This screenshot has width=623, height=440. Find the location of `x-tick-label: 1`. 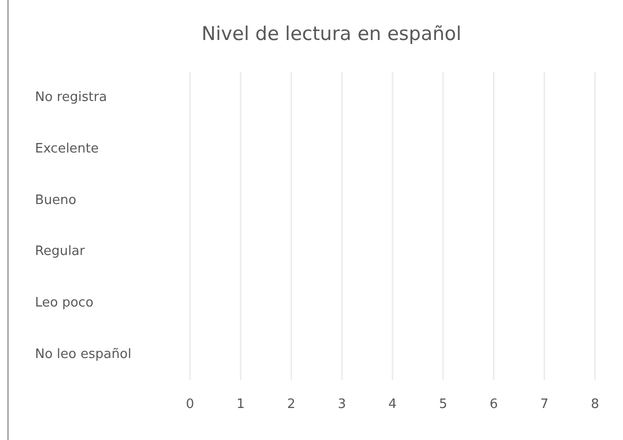

x-tick-label: 1 is located at coordinates (240, 404).